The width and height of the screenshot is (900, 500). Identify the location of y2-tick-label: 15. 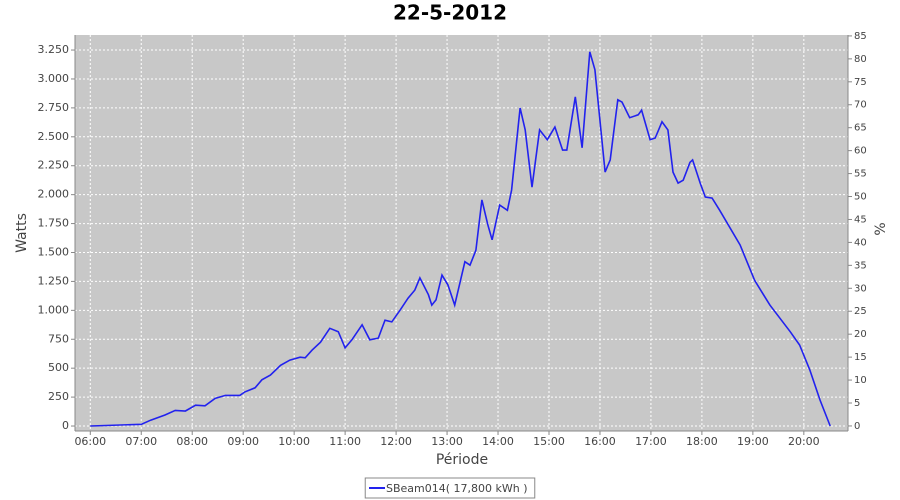
(860, 357).